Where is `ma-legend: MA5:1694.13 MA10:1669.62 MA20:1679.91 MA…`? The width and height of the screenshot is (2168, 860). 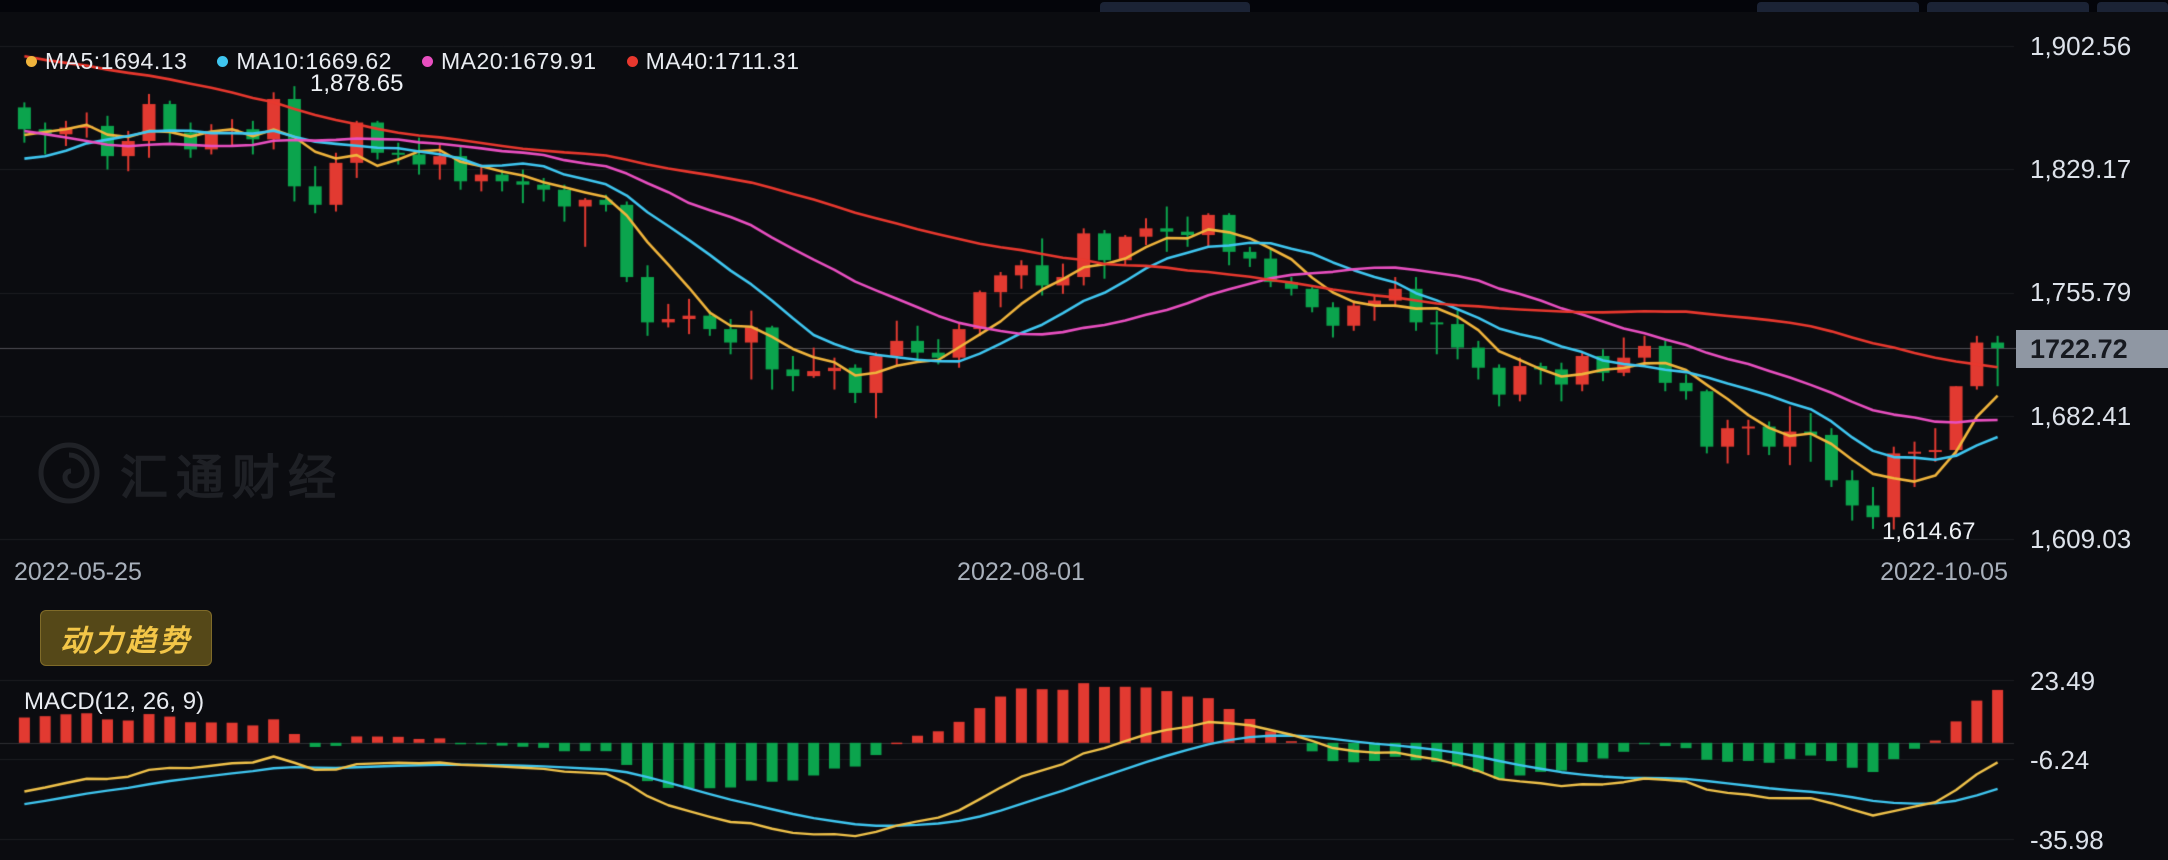 ma-legend: MA5:1694.13 MA10:1669.62 MA20:1679.91 MA… is located at coordinates (412, 61).